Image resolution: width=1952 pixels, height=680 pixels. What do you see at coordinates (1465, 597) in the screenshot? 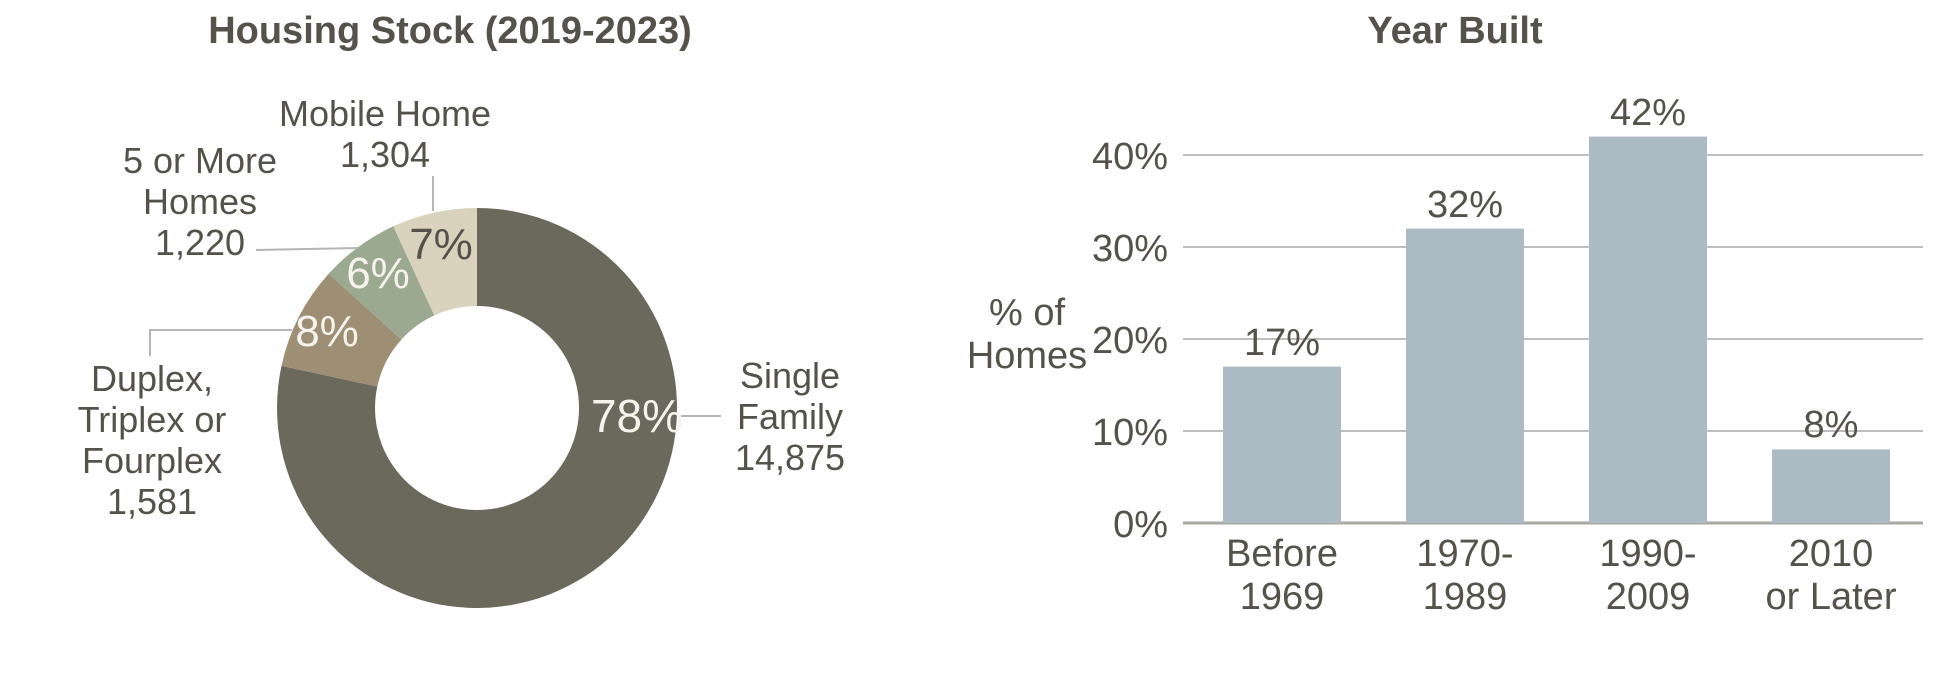
I see `xtick-label-1970-1989: 1989` at bounding box center [1465, 597].